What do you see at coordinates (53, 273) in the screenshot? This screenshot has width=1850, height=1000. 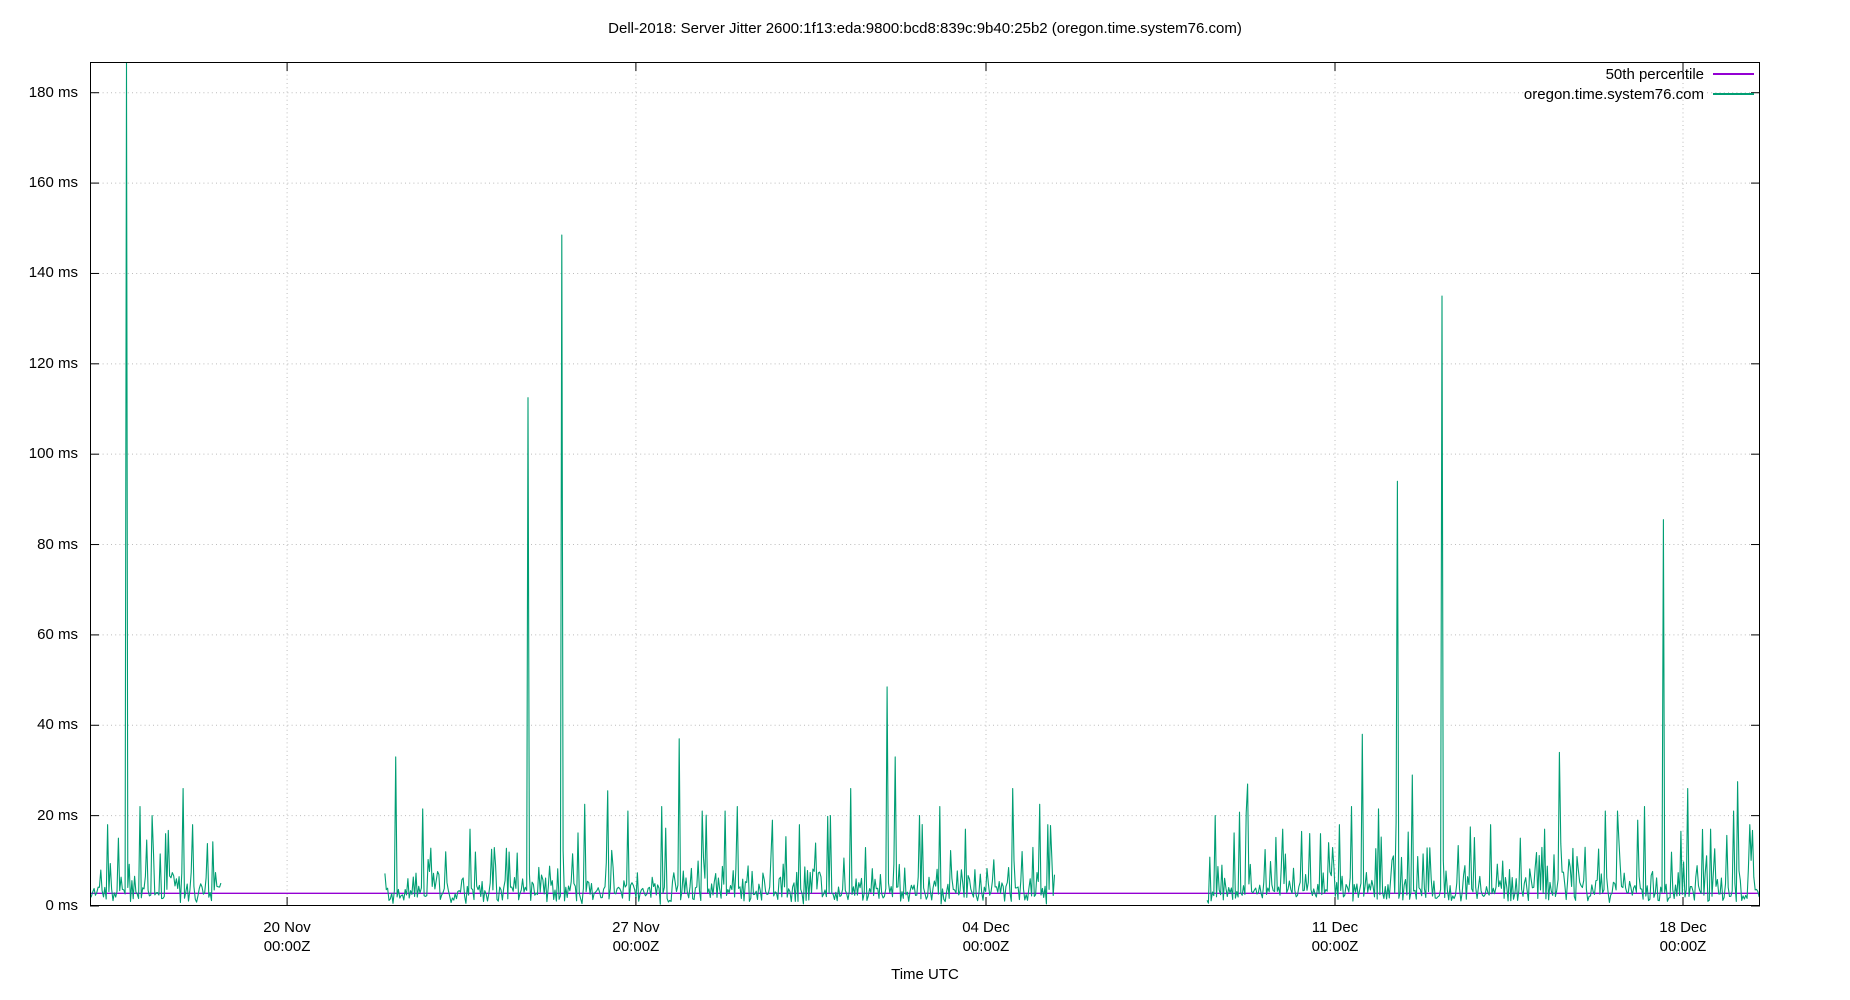 I see `y-axis-tick-label: 140 ms` at bounding box center [53, 273].